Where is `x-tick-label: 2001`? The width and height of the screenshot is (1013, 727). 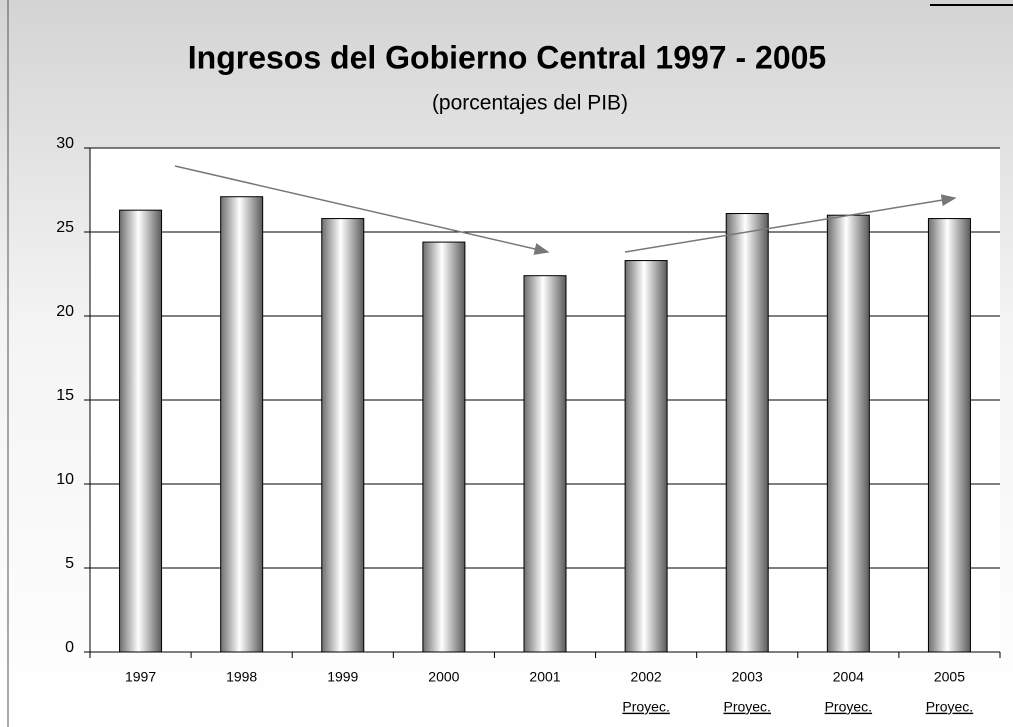 x-tick-label: 2001 is located at coordinates (544, 677).